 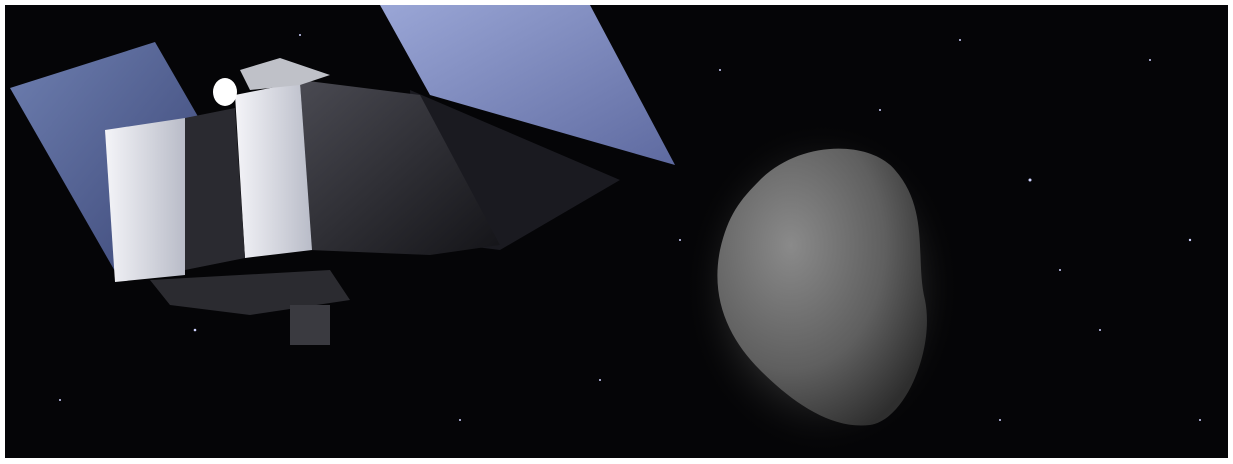 What do you see at coordinates (250, 292) in the screenshot?
I see `spacecraft-base` at bounding box center [250, 292].